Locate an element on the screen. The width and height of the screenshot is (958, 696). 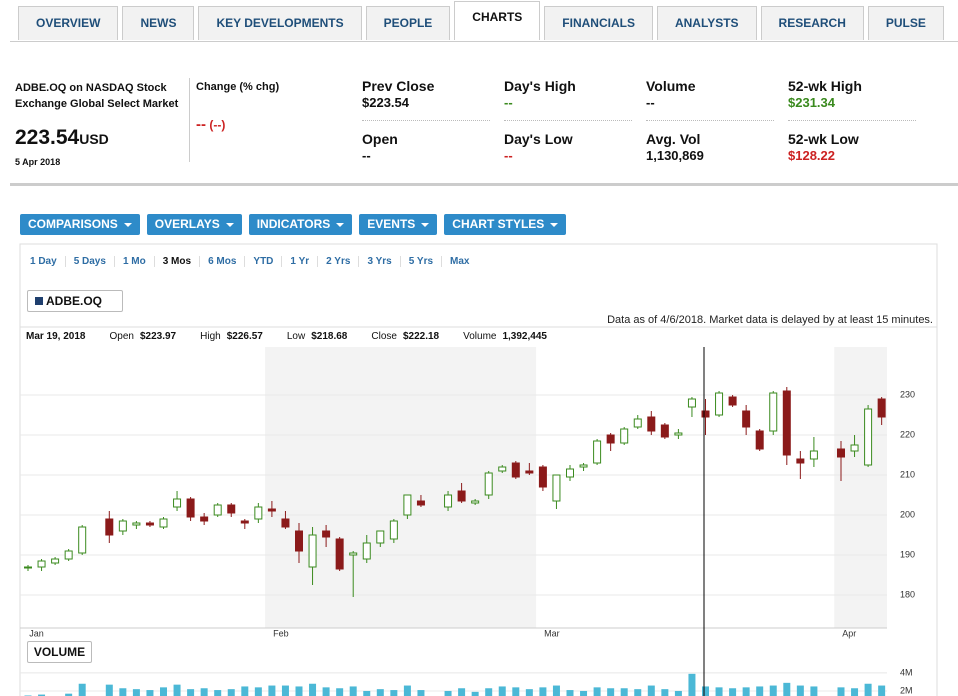
range-button: 5 Yrs is located at coordinates (420, 261).